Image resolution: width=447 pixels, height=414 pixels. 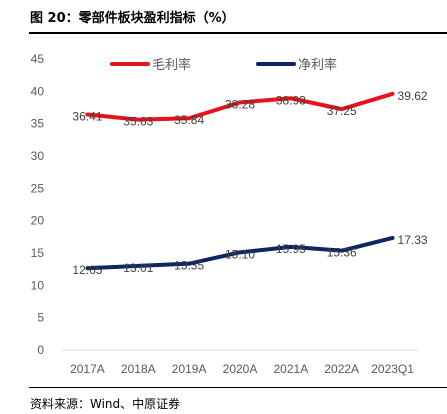 I want to click on data-label: 35.63, so click(x=138, y=122).